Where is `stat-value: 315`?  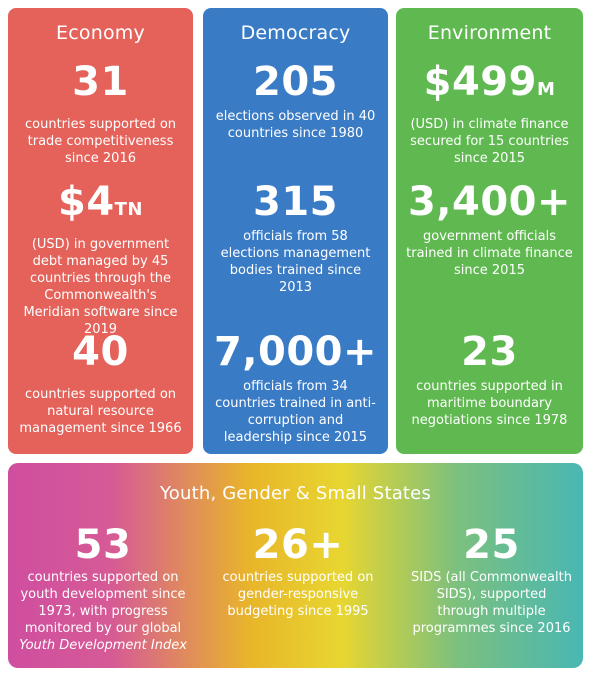
stat-value: 315 is located at coordinates (295, 202).